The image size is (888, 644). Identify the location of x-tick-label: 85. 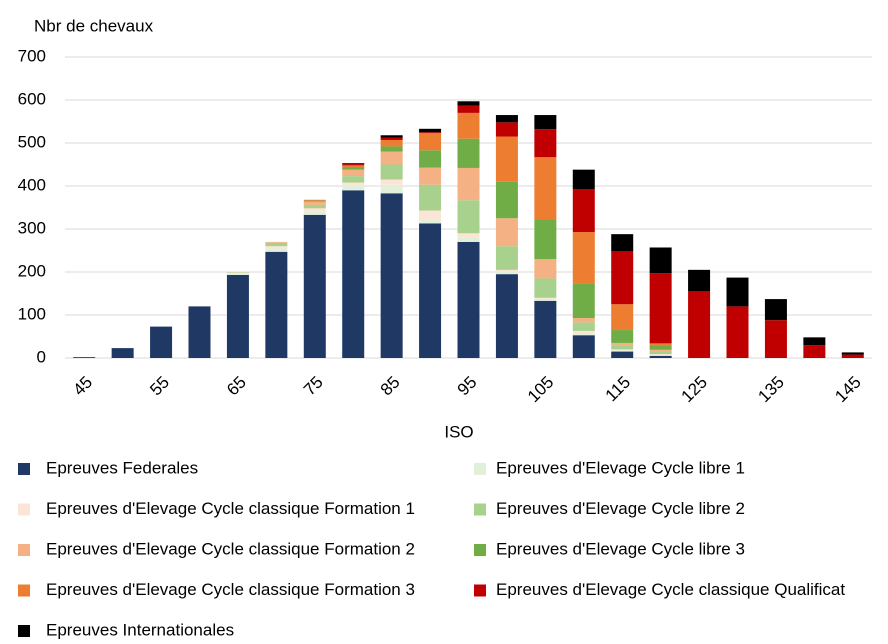
(390, 386).